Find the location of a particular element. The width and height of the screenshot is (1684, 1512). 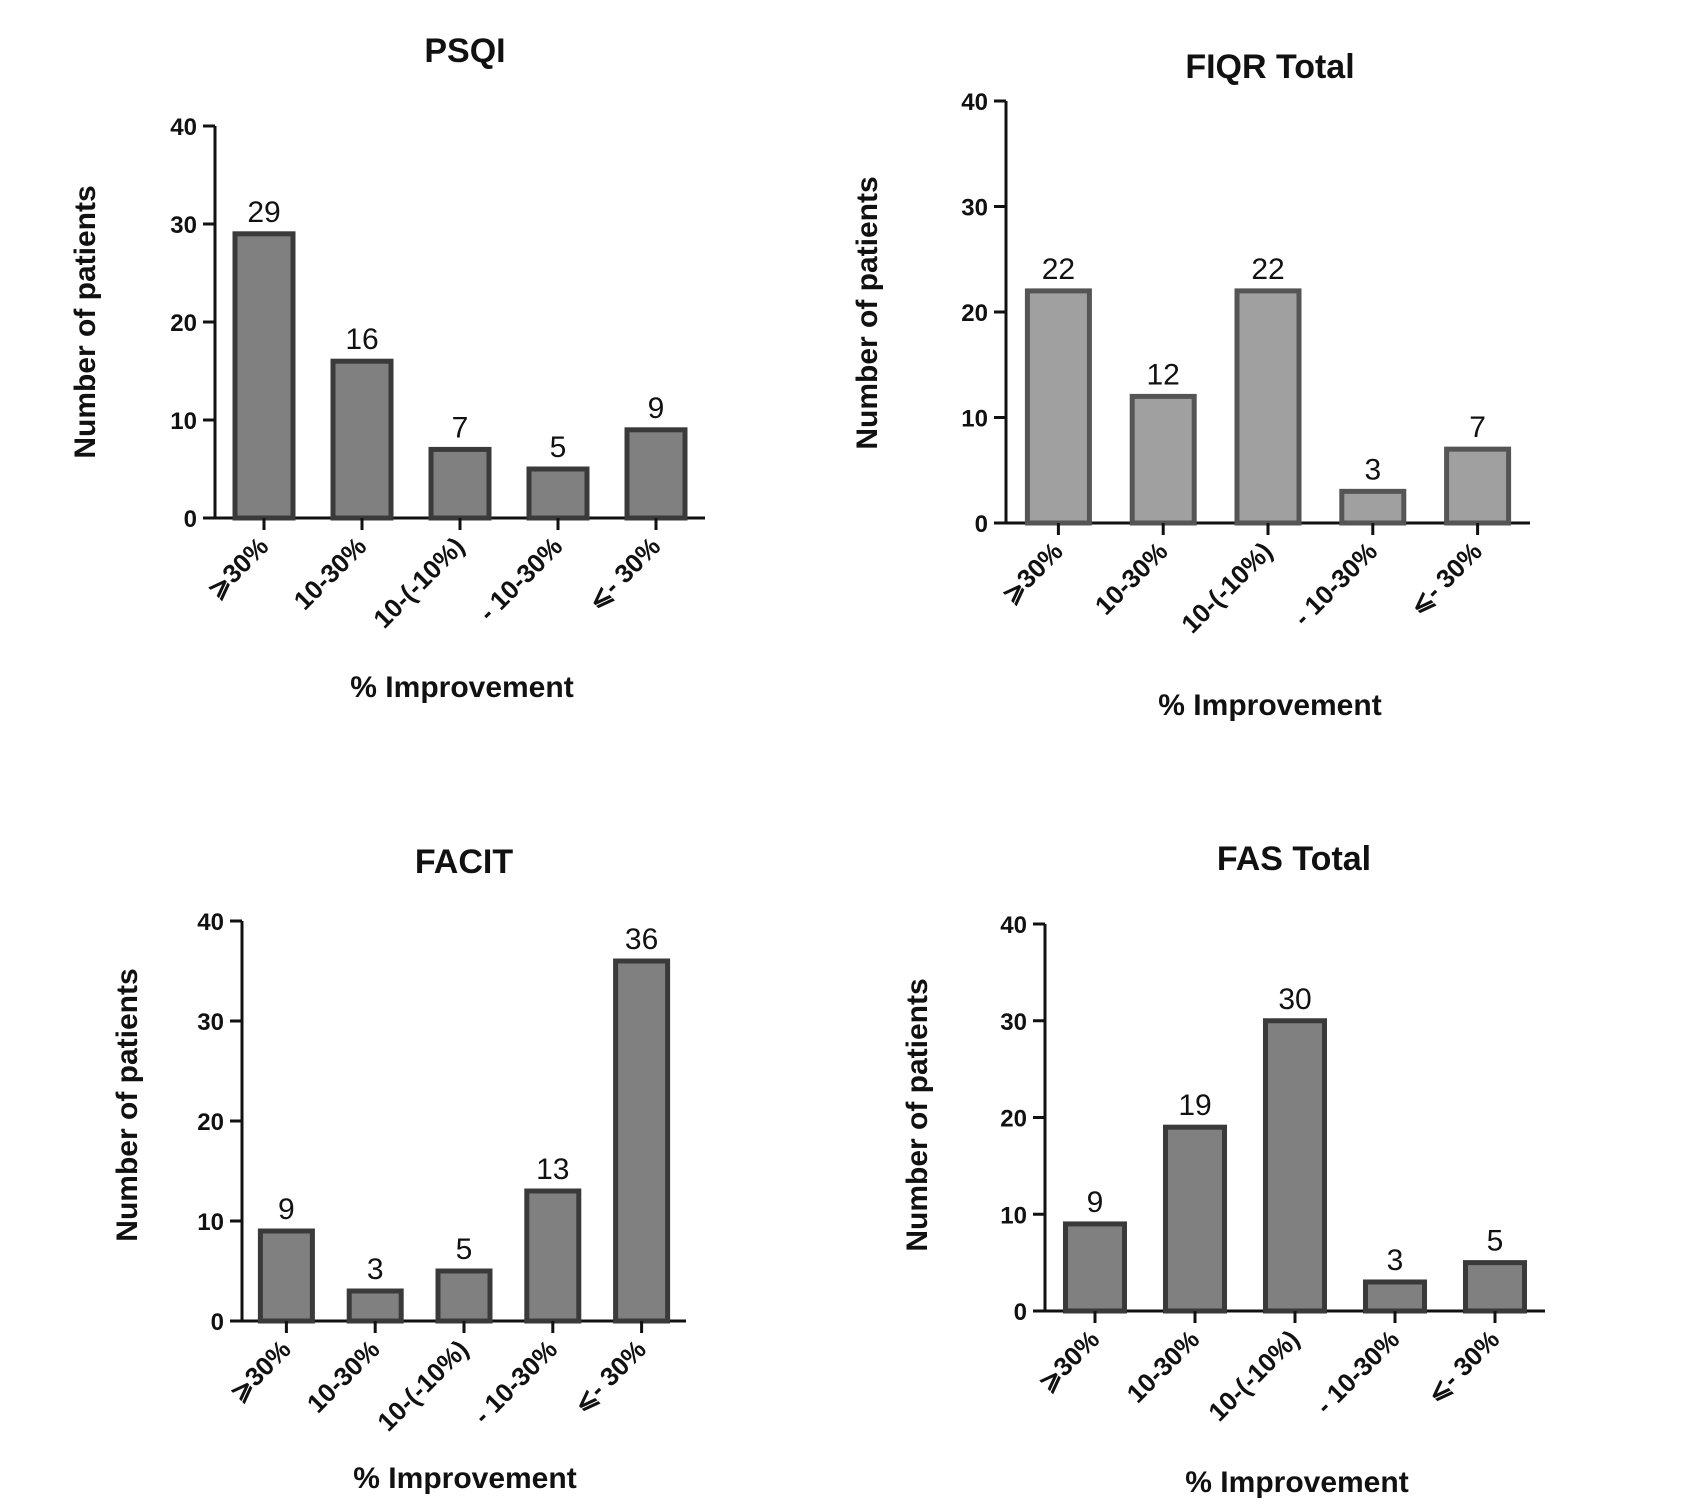

chart-title: FIQR Total is located at coordinates (1269, 67).